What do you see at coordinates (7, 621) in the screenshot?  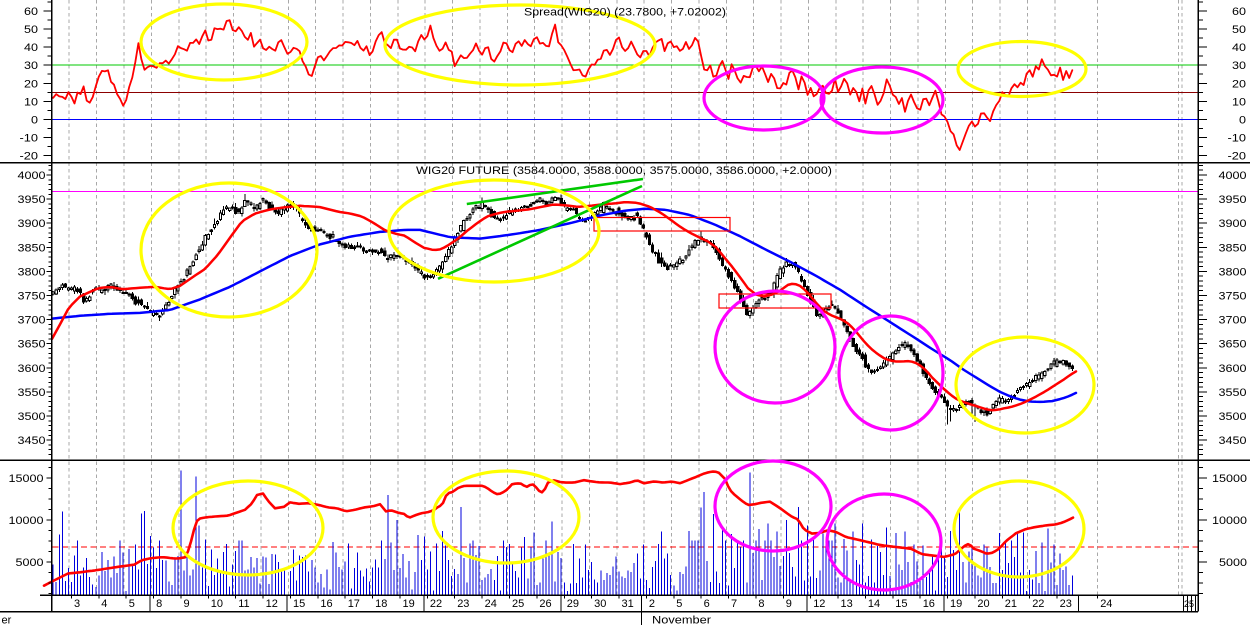 I see `svg-text: er` at bounding box center [7, 621].